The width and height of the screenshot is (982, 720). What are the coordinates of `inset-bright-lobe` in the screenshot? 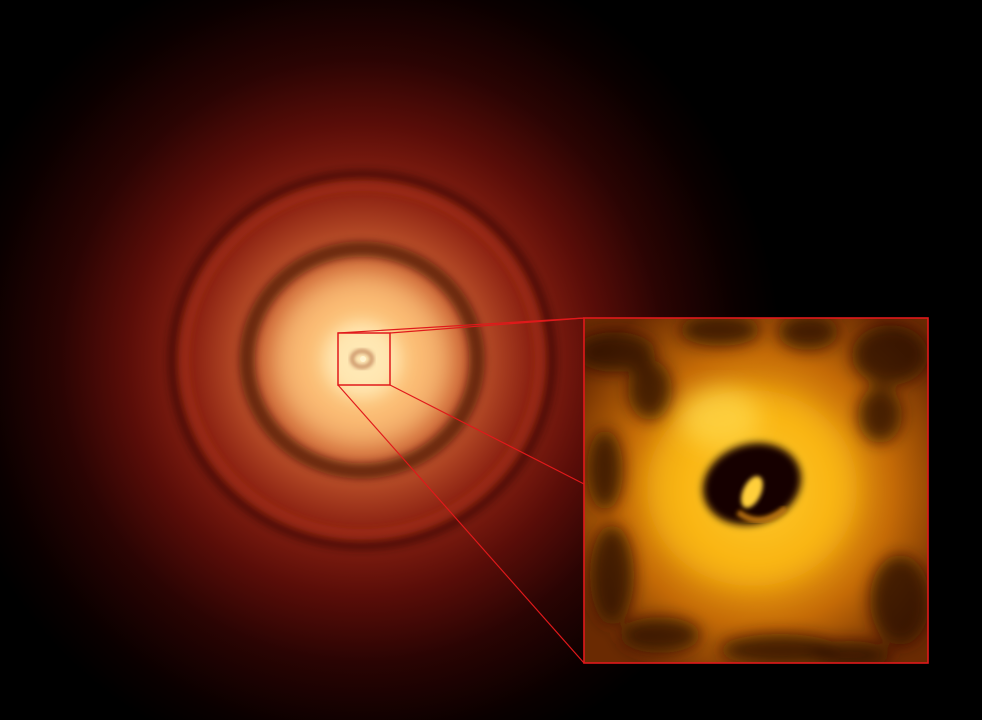 It's located at (720, 418).